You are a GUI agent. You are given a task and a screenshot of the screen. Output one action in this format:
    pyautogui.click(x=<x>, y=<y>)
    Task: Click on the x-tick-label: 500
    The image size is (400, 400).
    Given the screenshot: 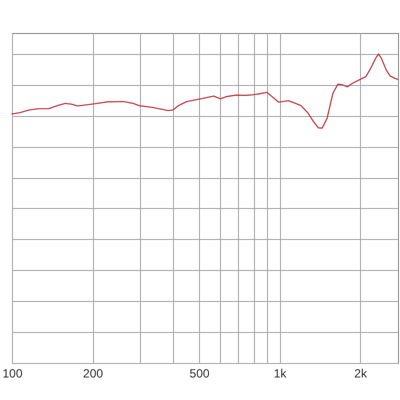 What is the action you would take?
    pyautogui.click(x=200, y=373)
    